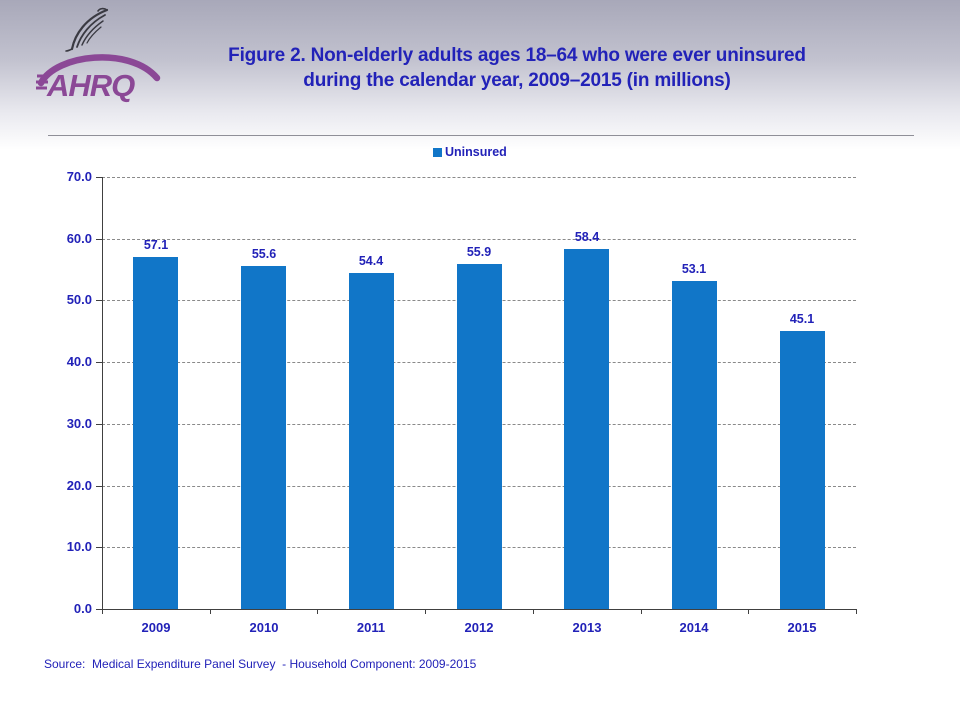 Image resolution: width=960 pixels, height=720 pixels. Describe the element at coordinates (79, 300) in the screenshot. I see `y-axis-tick-label: 50.0` at that location.